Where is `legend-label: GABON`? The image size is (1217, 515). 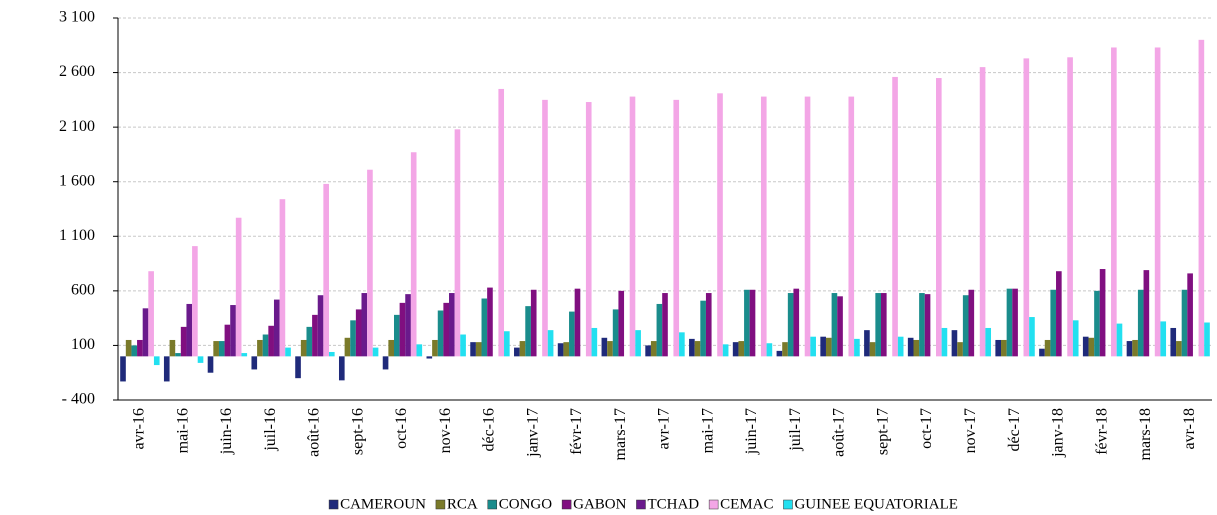
legend-label: GABON is located at coordinates (600, 504).